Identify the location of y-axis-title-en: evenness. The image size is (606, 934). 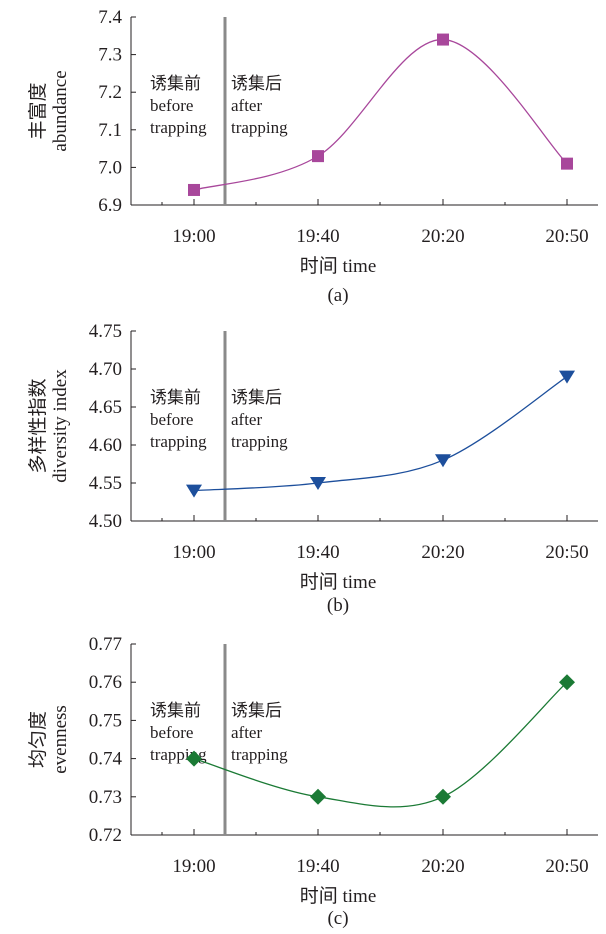
(60, 739).